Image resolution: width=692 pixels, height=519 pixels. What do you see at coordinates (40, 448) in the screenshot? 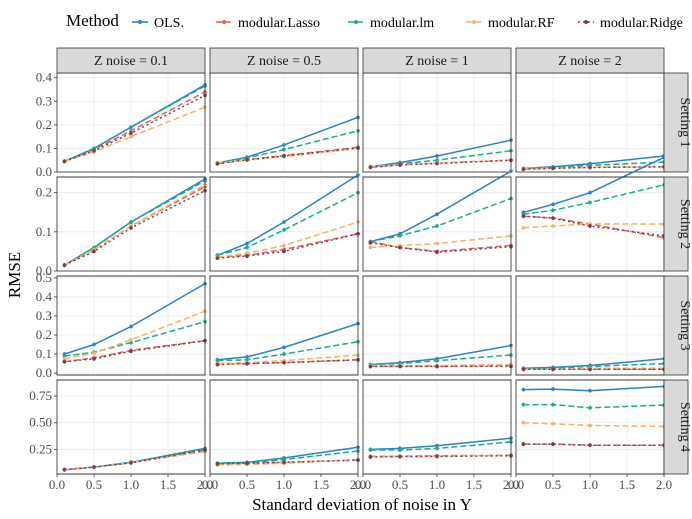
I see `y-tick-label: 0.25` at bounding box center [40, 448].